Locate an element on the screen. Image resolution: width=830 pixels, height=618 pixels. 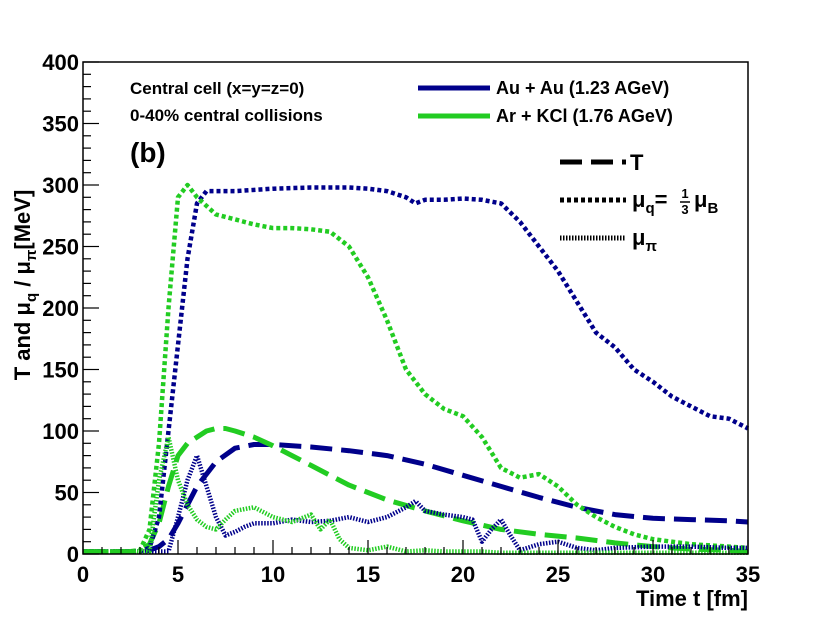
y-tick-label: 50 is located at coordinates (67, 493).